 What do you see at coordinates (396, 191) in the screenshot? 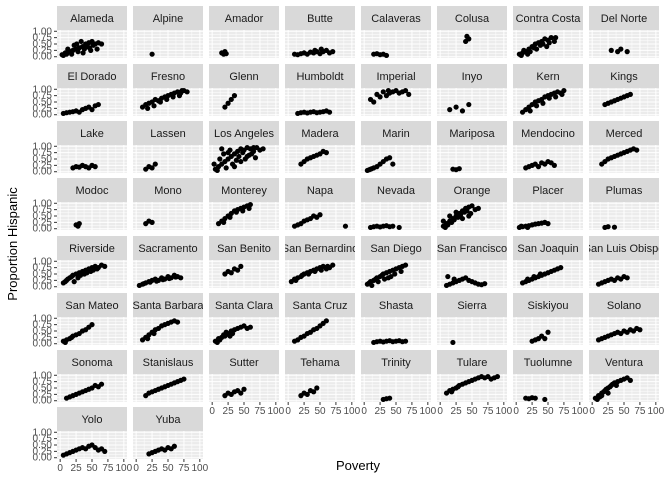
I see `facet-strip-label: Nevada` at bounding box center [396, 191].